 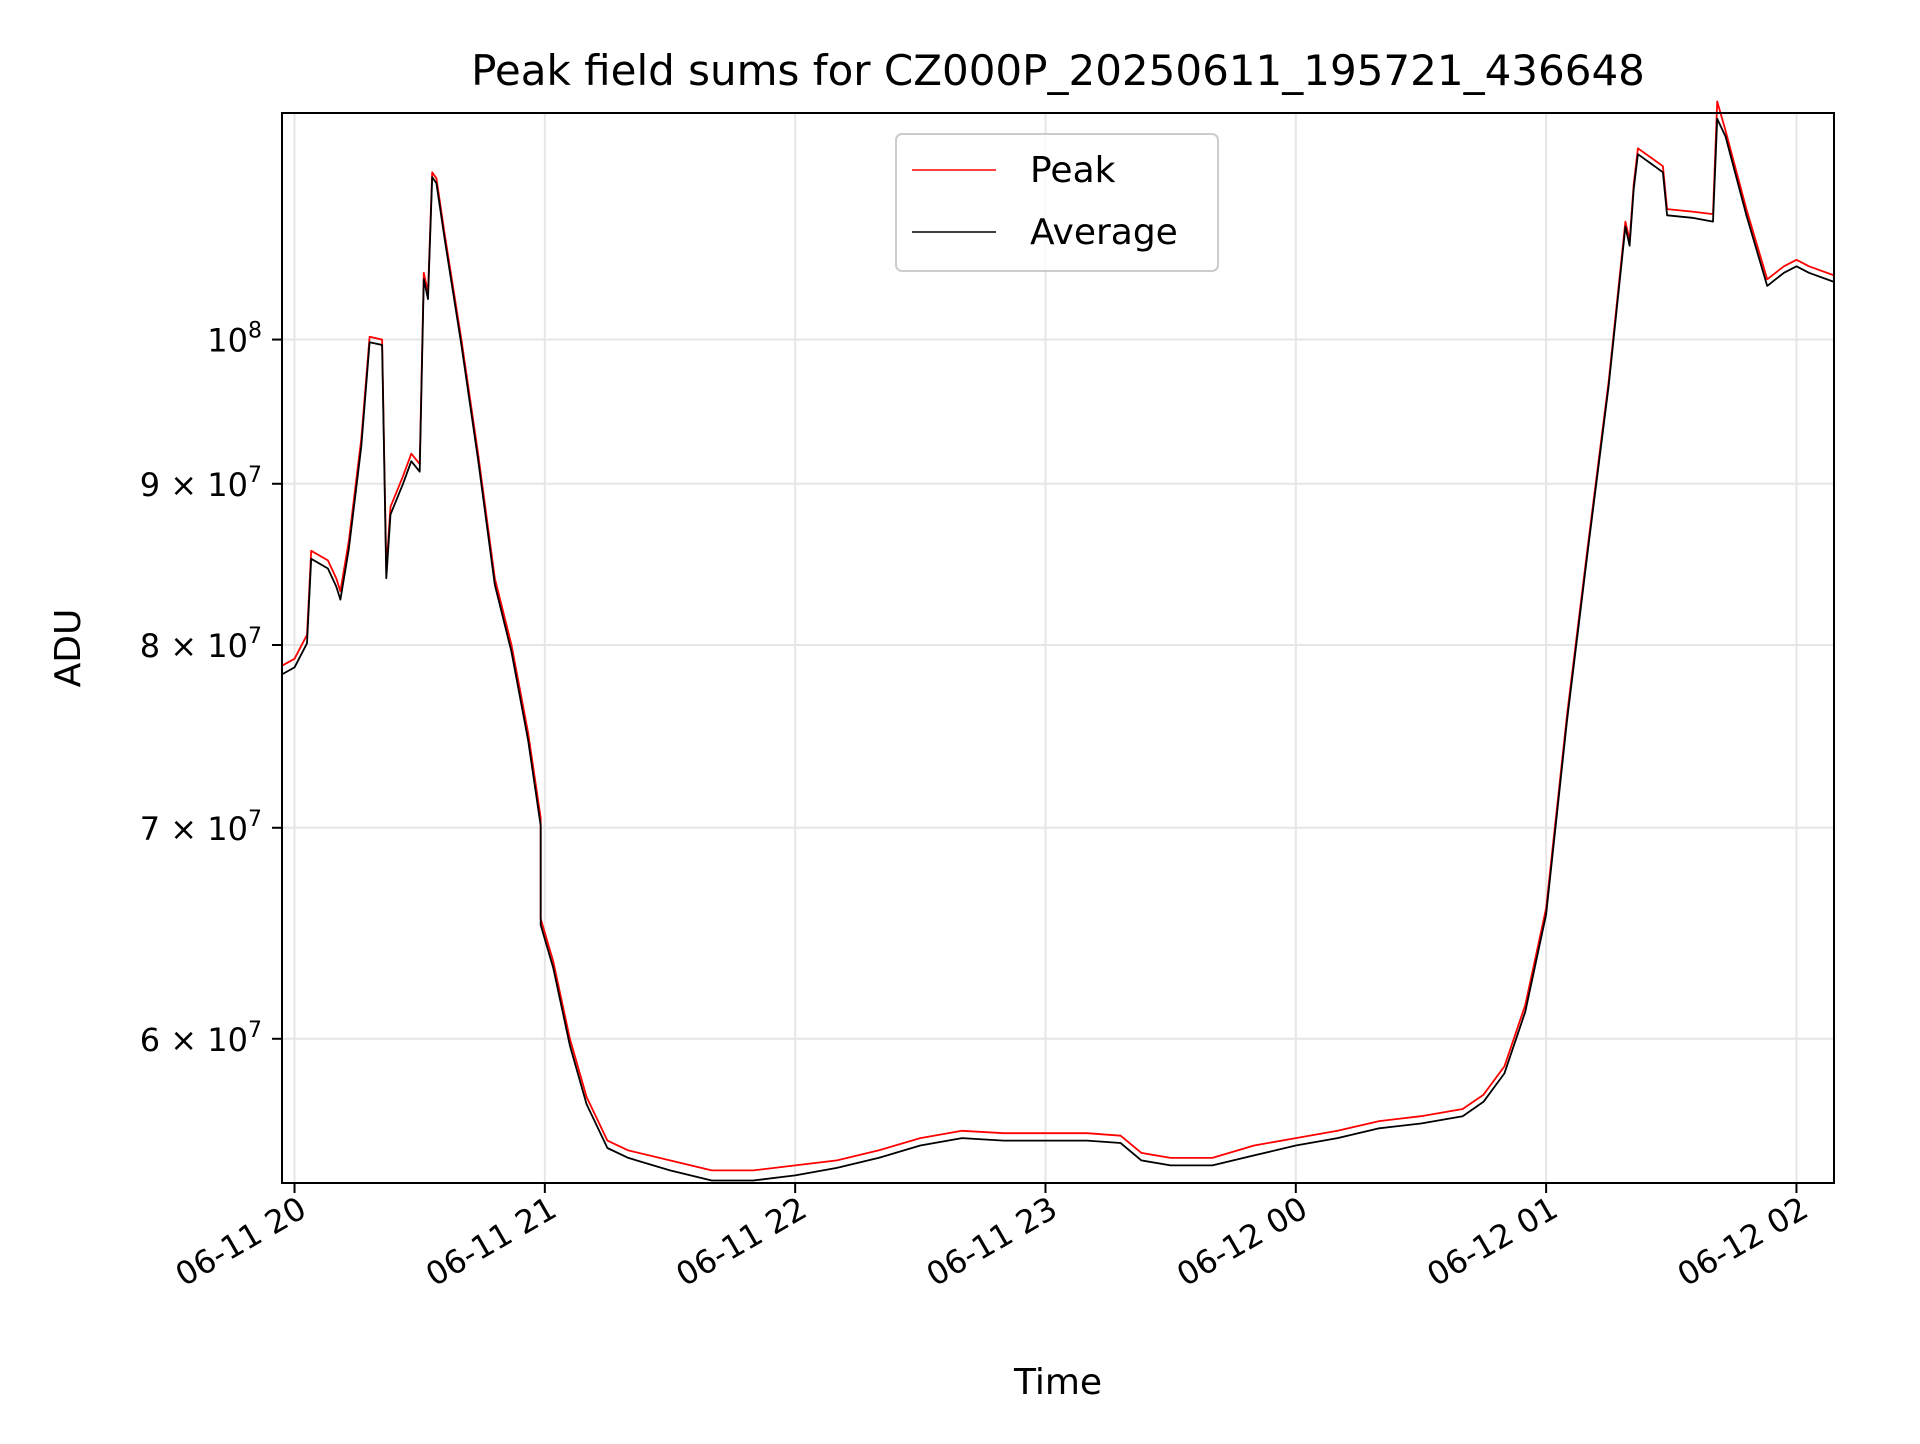 I want to click on y-tick-label: 6 × 107, so click(x=201, y=1038).